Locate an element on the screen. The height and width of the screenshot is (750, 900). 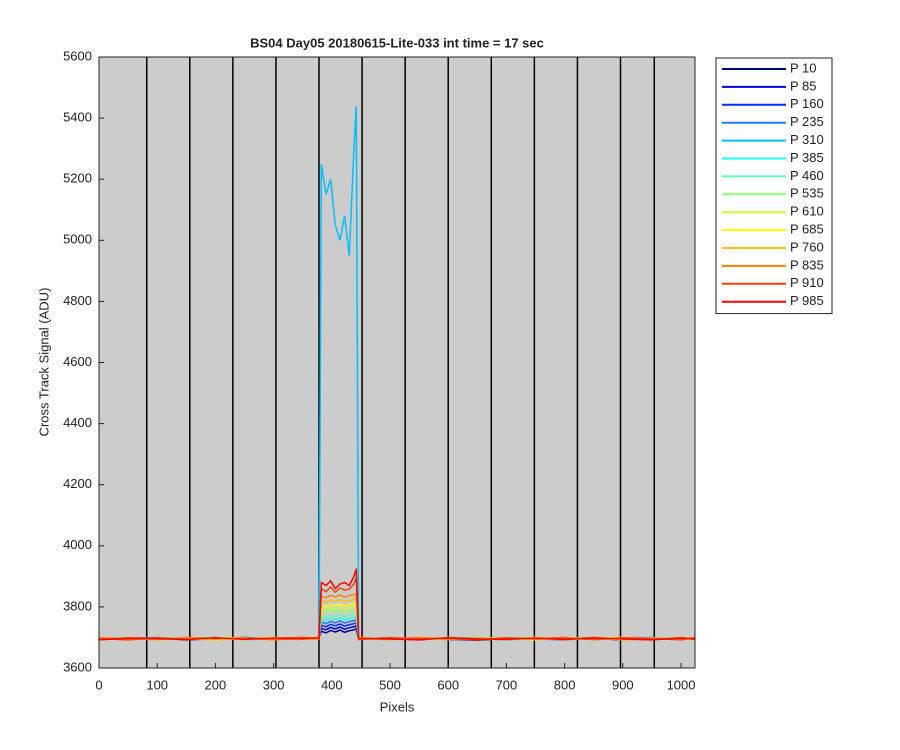
y-tick-label: 4800 is located at coordinates (77, 300).